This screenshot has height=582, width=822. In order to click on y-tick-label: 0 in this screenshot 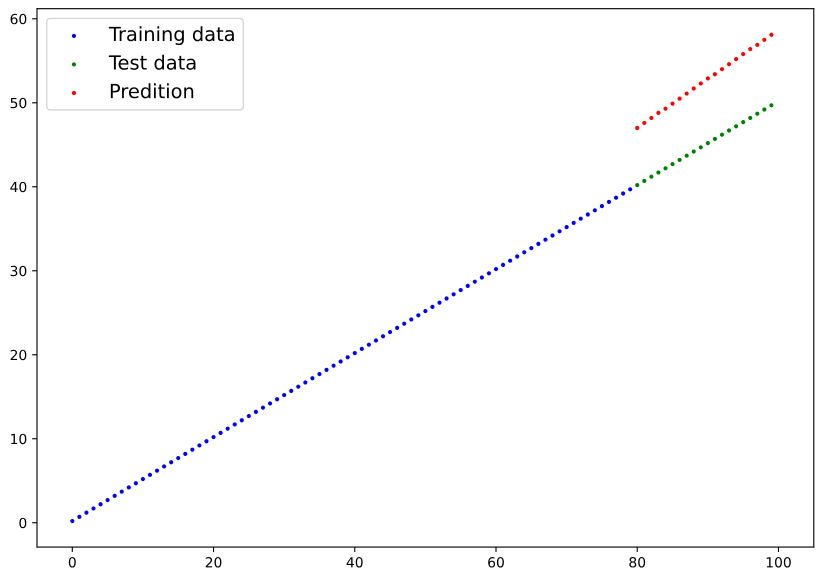, I will do `click(22, 523)`.